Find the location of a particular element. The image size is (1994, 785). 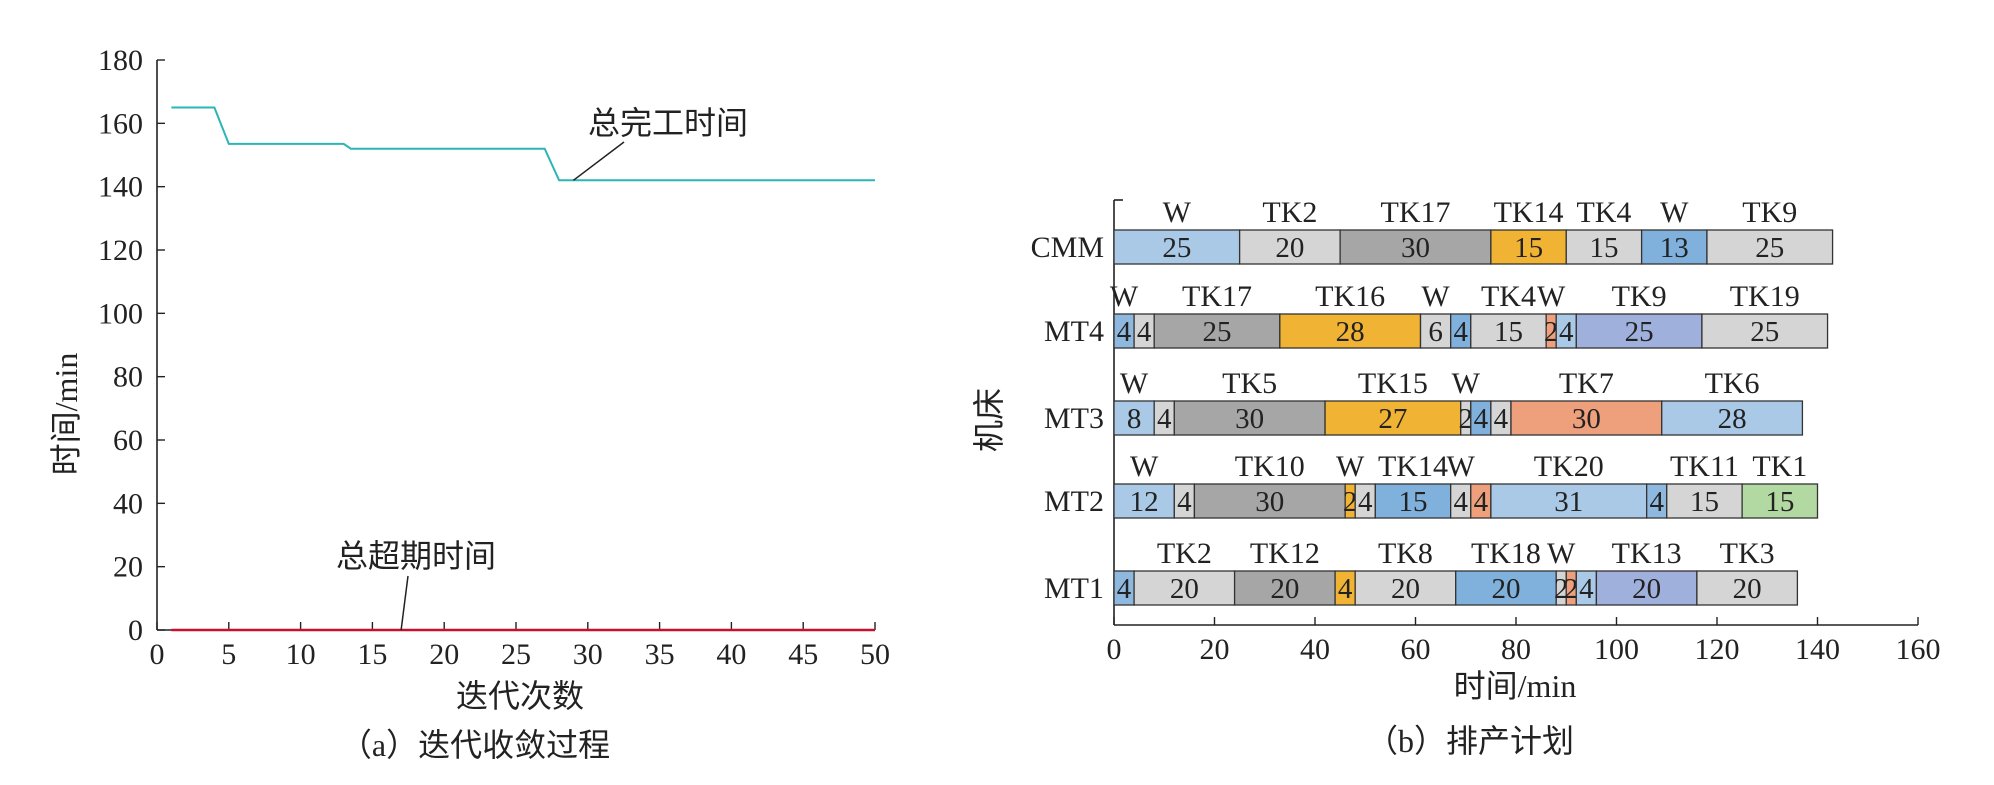

gantt-task-label: TK7 is located at coordinates (1586, 383).